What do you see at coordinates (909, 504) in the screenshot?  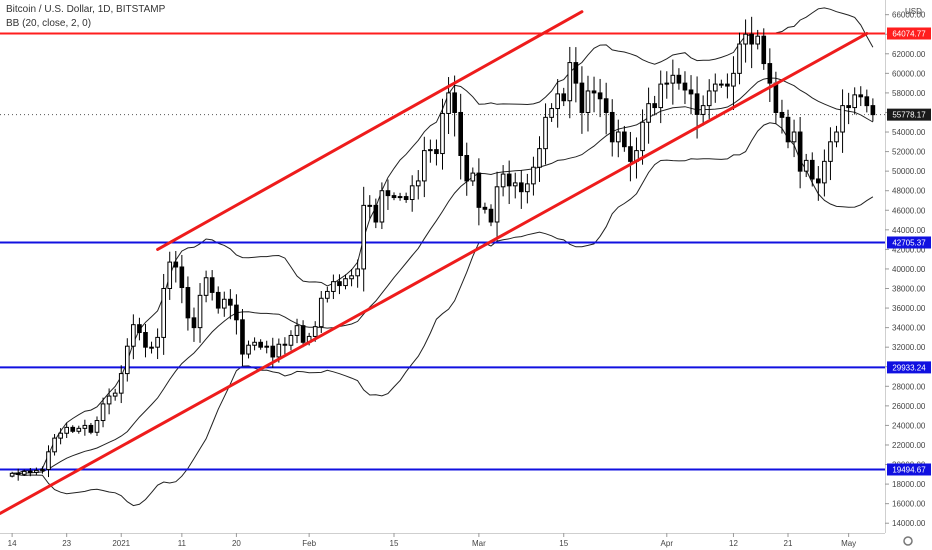 I see `y-tick-label: 16000.00` at bounding box center [909, 504].